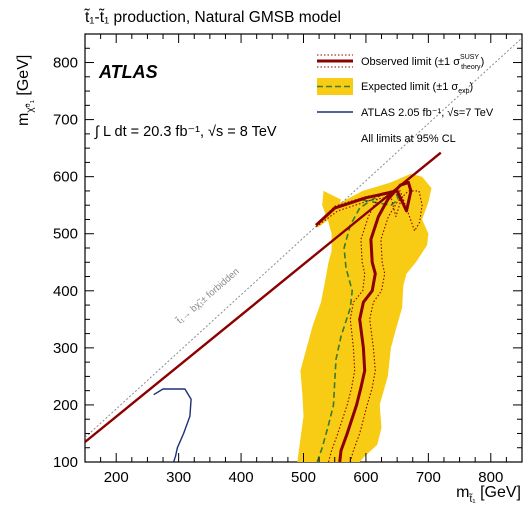 The width and height of the screenshot is (531, 519). Describe the element at coordinates (65, 348) in the screenshot. I see `y-tick-label: 300` at that location.